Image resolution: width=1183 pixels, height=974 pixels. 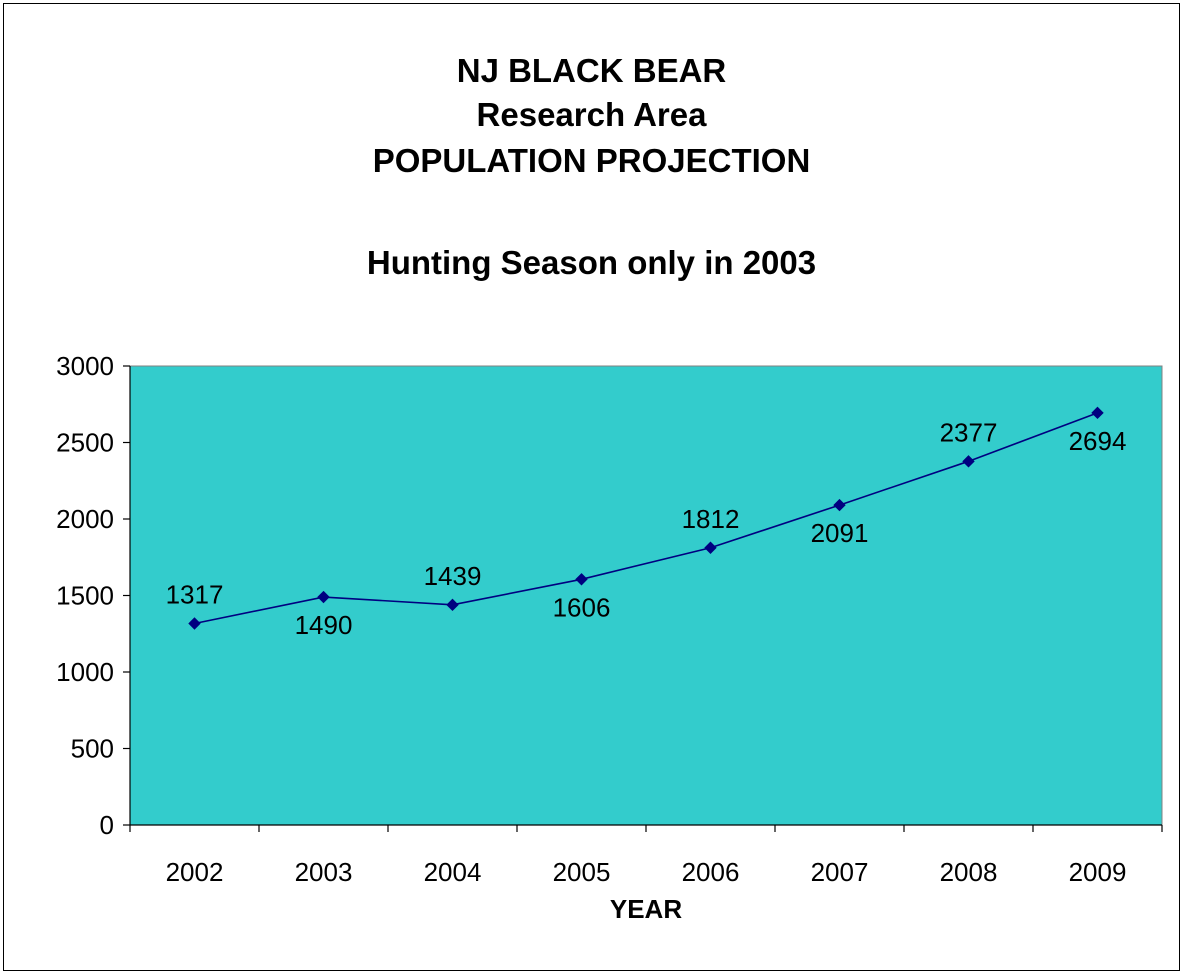 I want to click on data-label: 1812, so click(x=711, y=519).